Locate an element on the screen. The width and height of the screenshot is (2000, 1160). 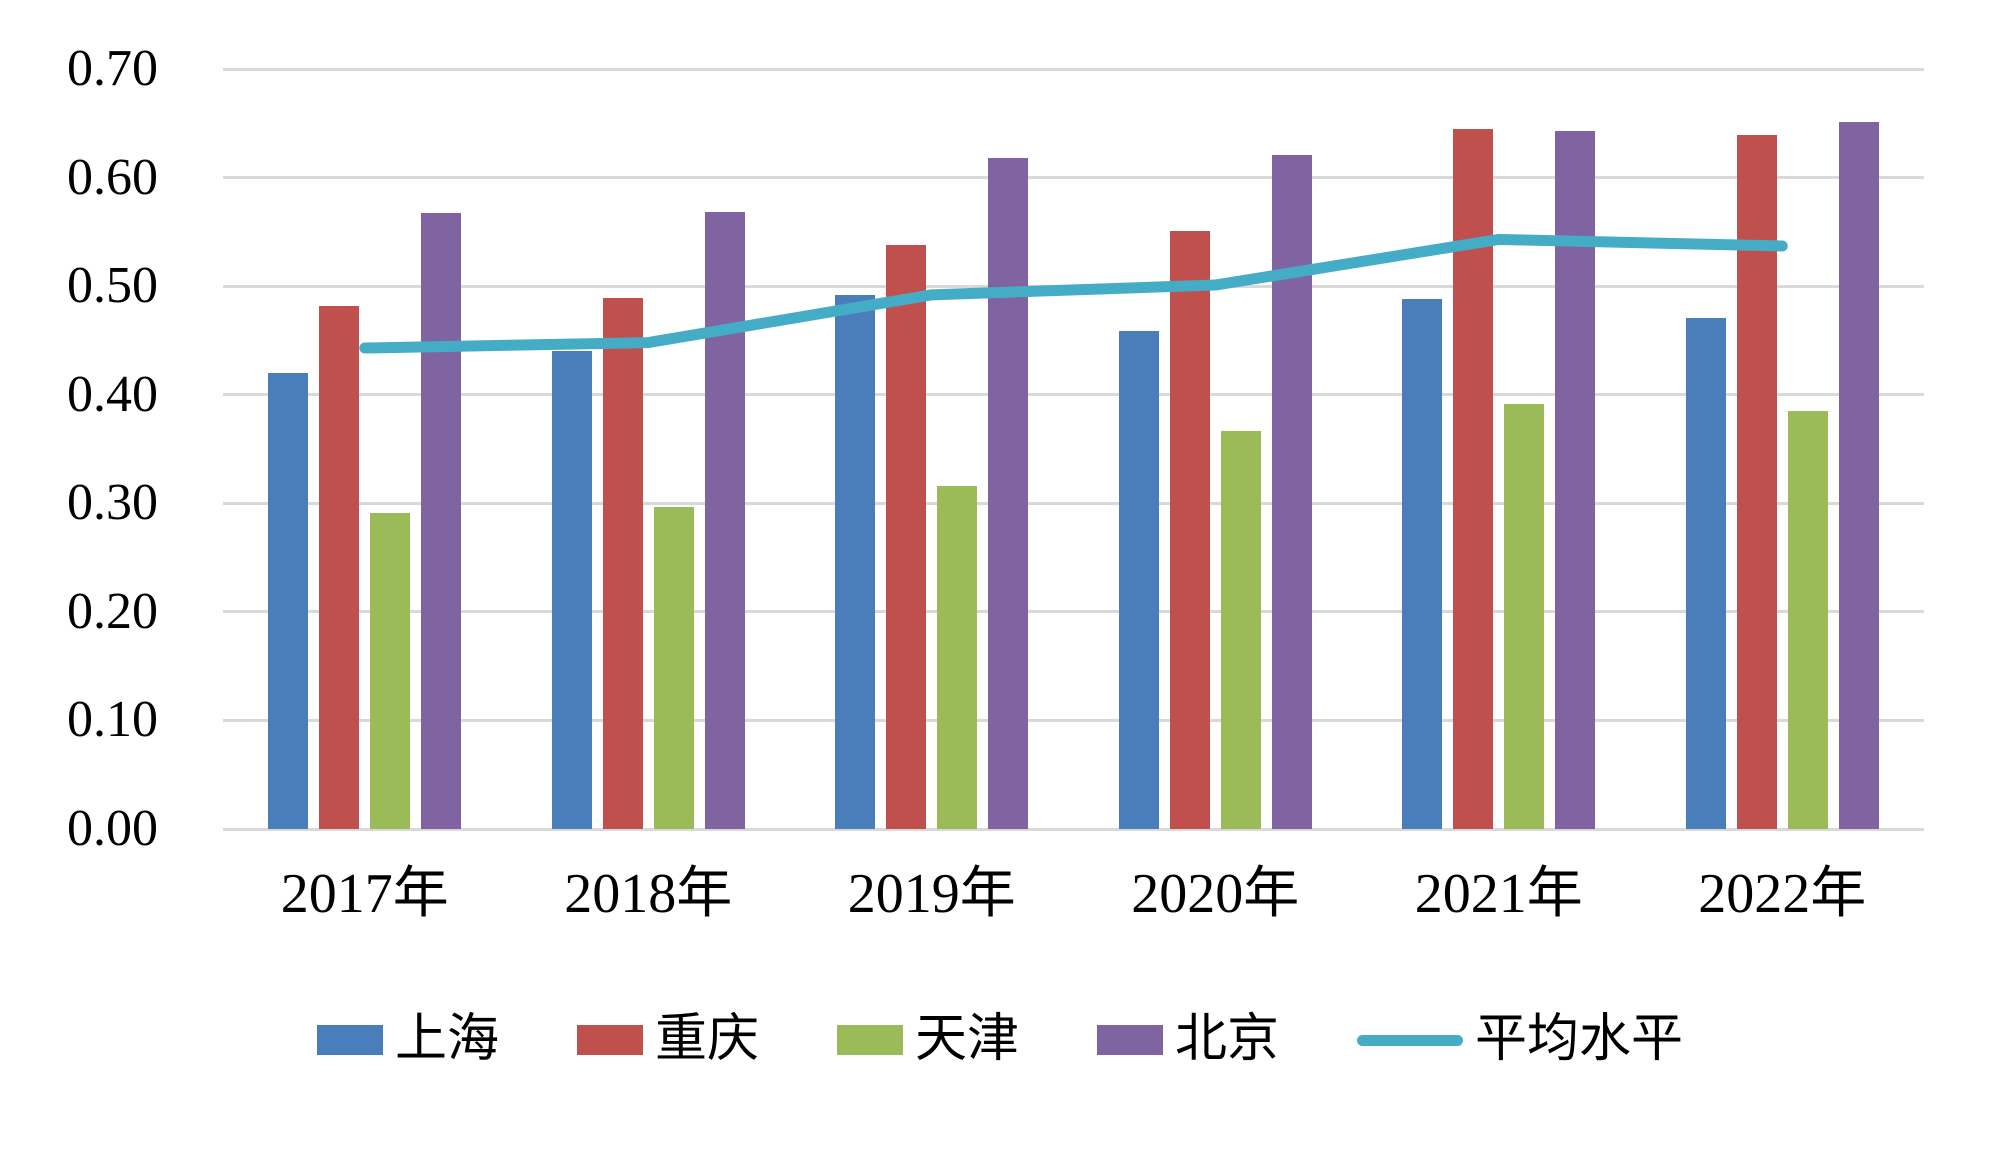
x-axis-tick-label: 2017年 is located at coordinates (364, 894).